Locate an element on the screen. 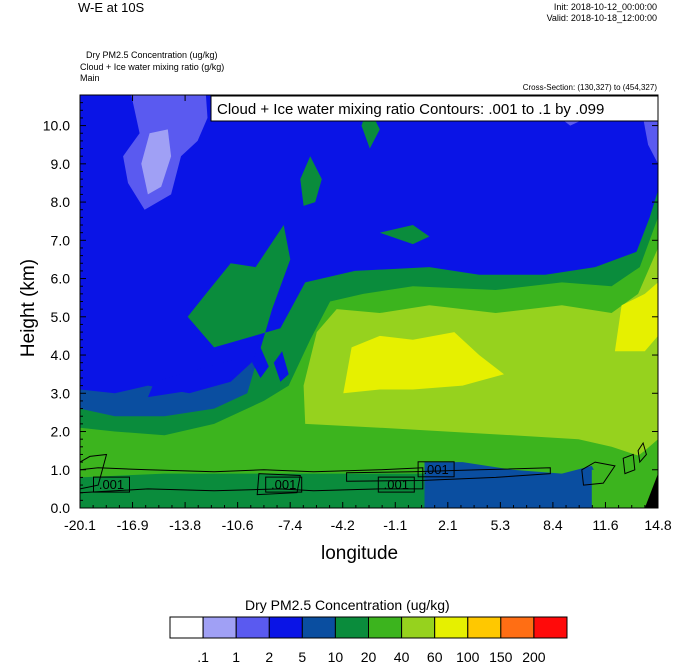 This screenshot has width=674, height=667. field-label-cloud: Cloud + Ice water mixing ratio (g/kg) is located at coordinates (152, 67).